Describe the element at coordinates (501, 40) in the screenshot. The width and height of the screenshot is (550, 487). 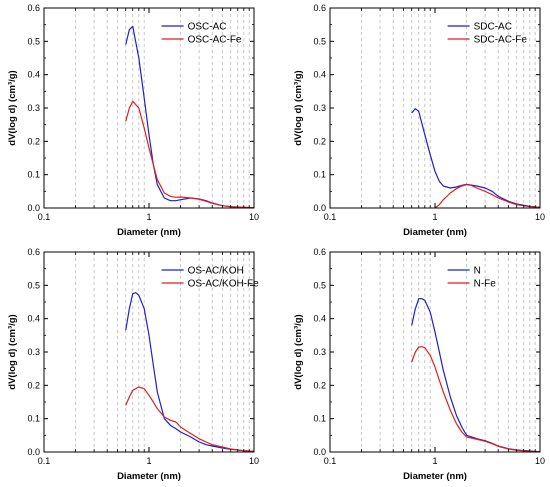
I see `legend-label-2: SDC-AC-Fe` at that location.